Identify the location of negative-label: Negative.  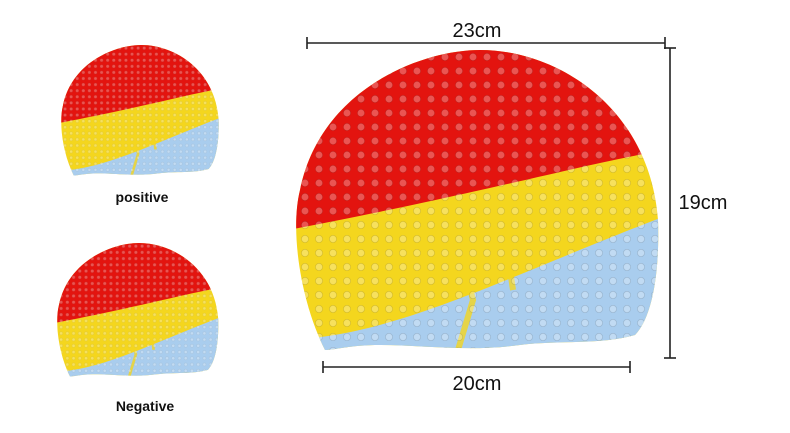
(145, 406).